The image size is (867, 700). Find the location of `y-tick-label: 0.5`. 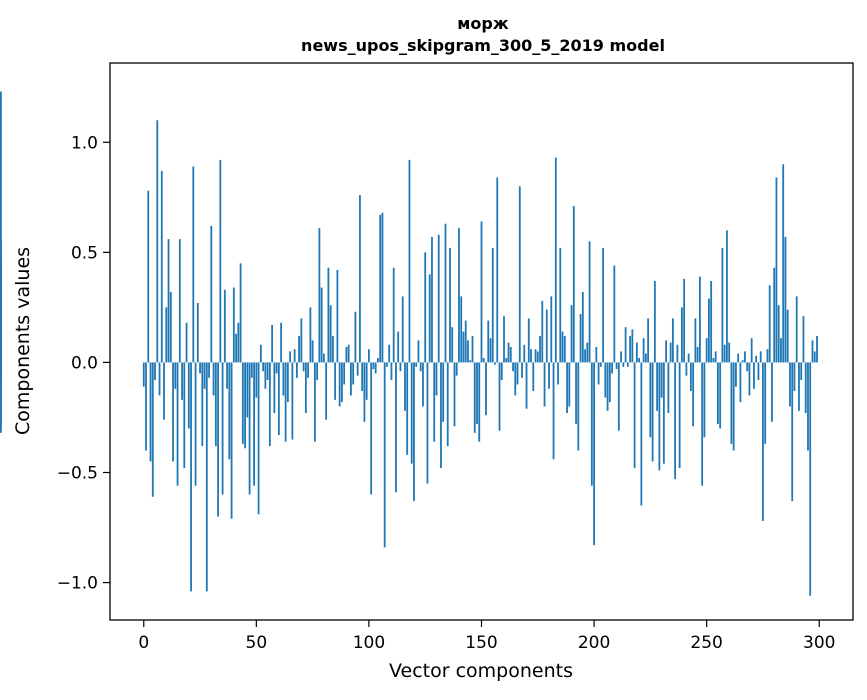

y-tick-label: 0.5 is located at coordinates (84, 253).